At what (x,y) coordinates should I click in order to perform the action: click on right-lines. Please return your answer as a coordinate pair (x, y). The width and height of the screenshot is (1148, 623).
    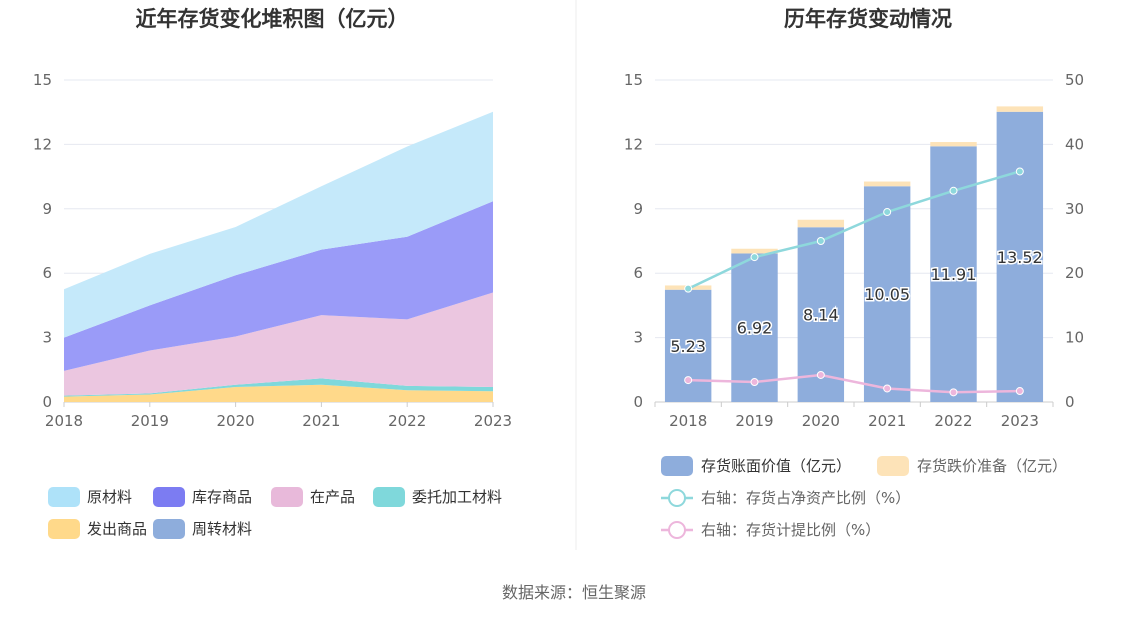
    Looking at the image, I should click on (854, 282).